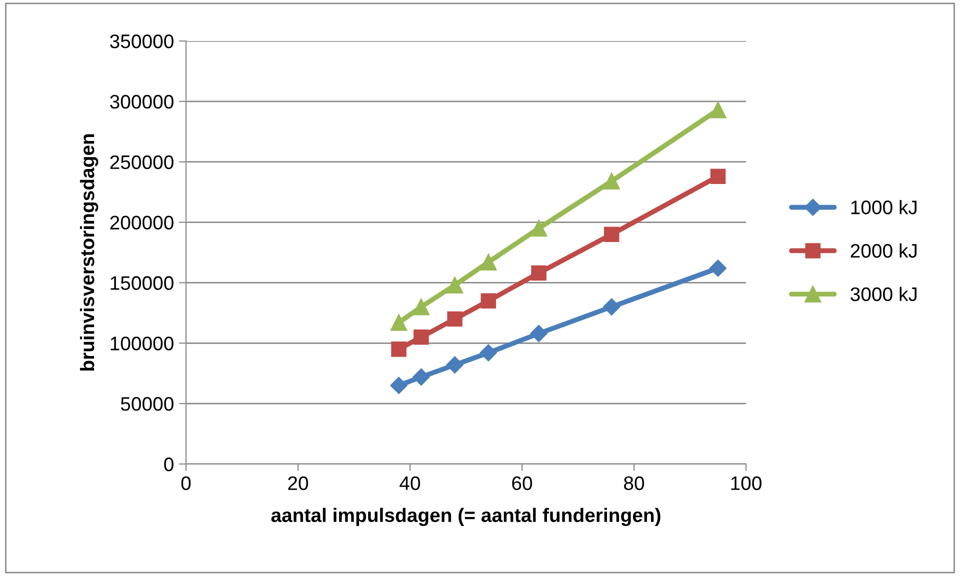  Describe the element at coordinates (522, 483) in the screenshot. I see `x-tick-label: 60` at that location.